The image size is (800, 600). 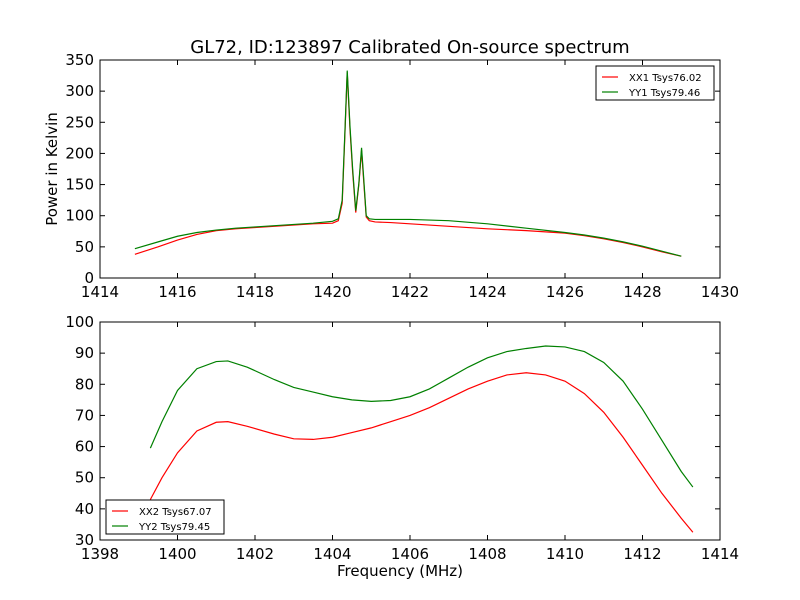 What do you see at coordinates (565, 554) in the screenshot?
I see `x-tick-label: 1410` at bounding box center [565, 554].